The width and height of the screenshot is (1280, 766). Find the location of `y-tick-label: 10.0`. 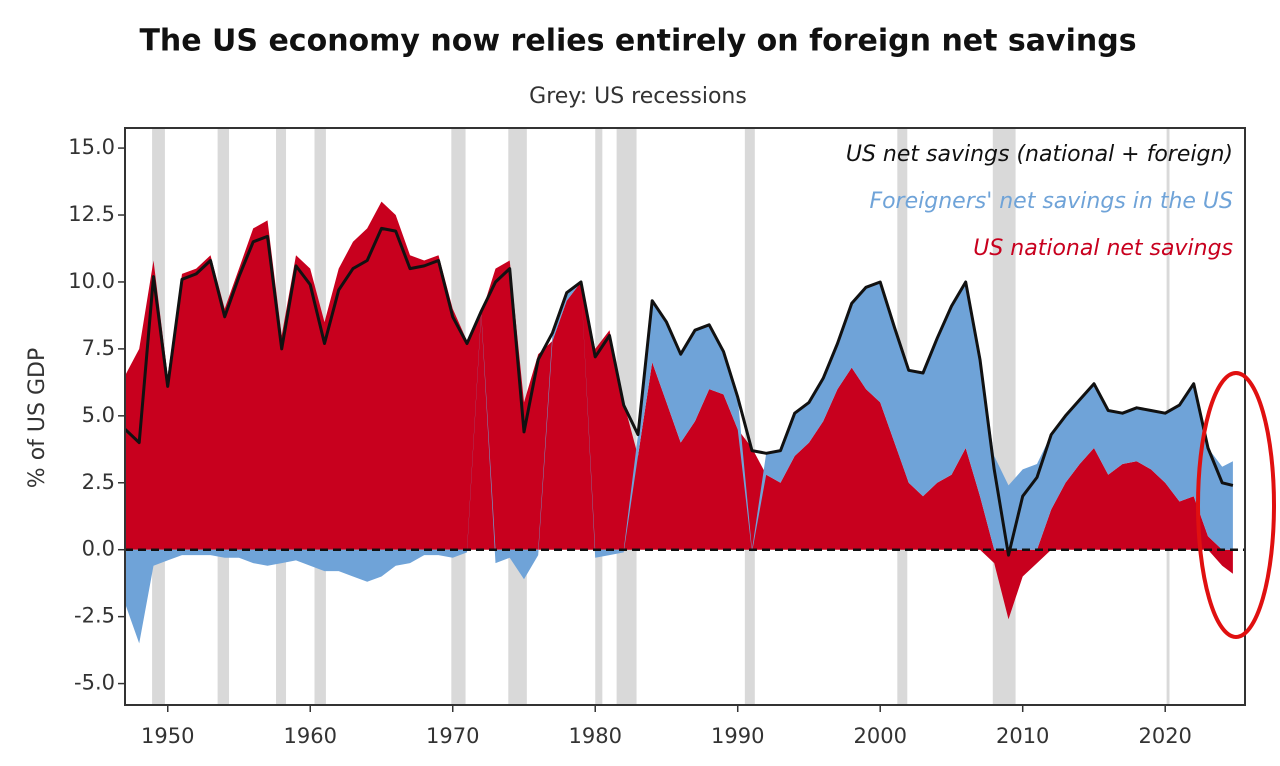

y-tick-label: 10.0 is located at coordinates (91, 281).